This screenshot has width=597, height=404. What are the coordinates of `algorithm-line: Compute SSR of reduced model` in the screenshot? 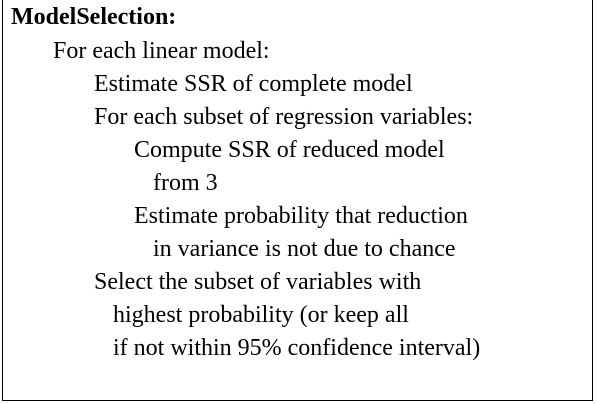 It's located at (289, 150).